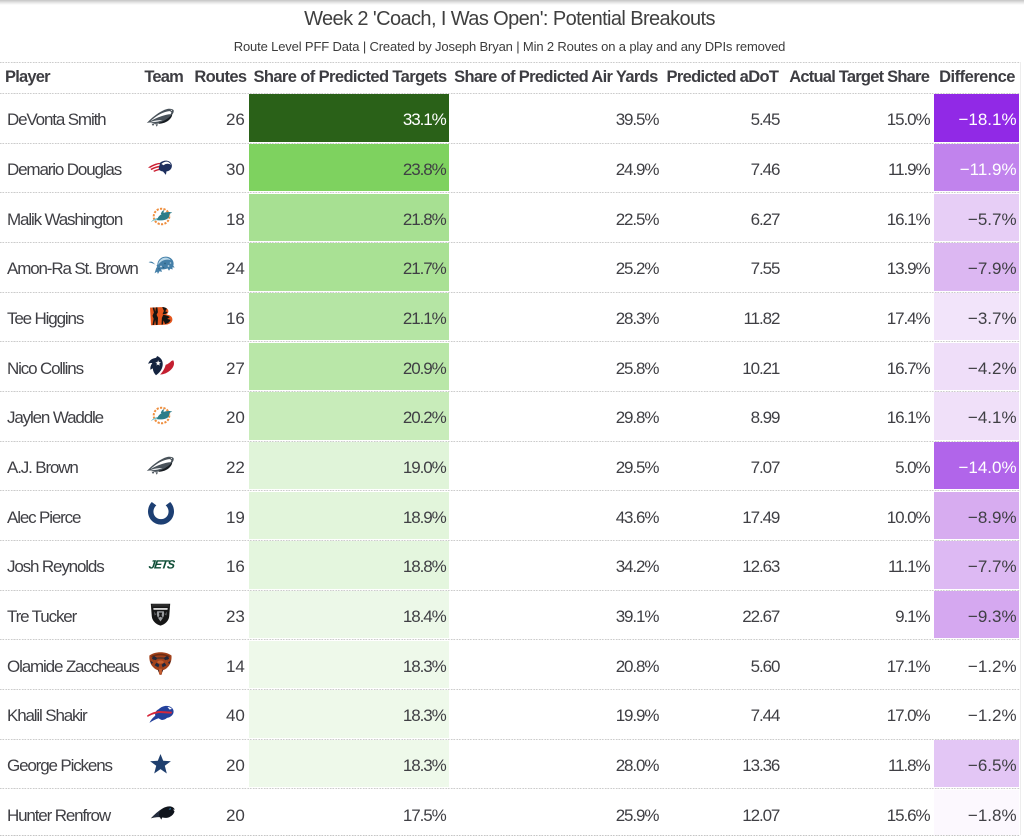 This screenshot has width=1024, height=838. What do you see at coordinates (161, 563) in the screenshot?
I see `svg-text: JETS` at bounding box center [161, 563].